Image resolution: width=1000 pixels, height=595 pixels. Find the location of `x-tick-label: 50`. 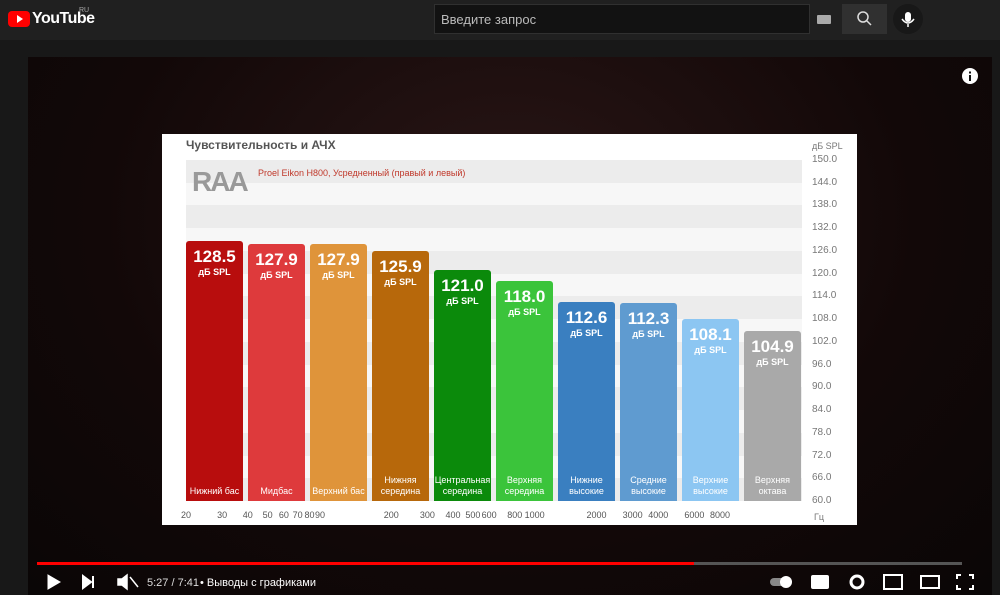

x-tick-label: 50 is located at coordinates (267, 515).